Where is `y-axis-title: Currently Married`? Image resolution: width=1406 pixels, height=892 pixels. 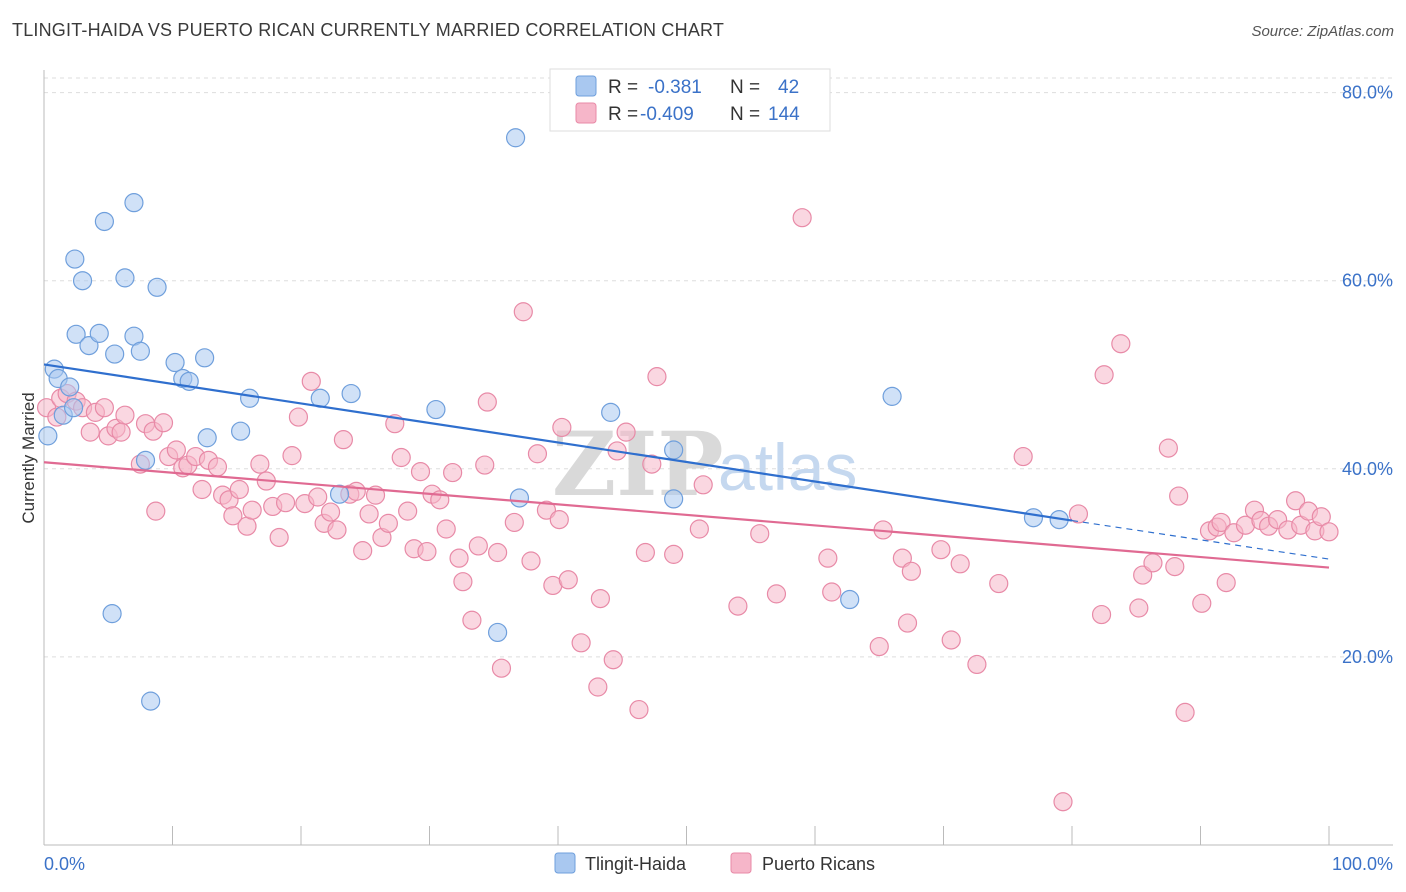
y-axis-title: Currently Married is located at coordinates (28, 457).